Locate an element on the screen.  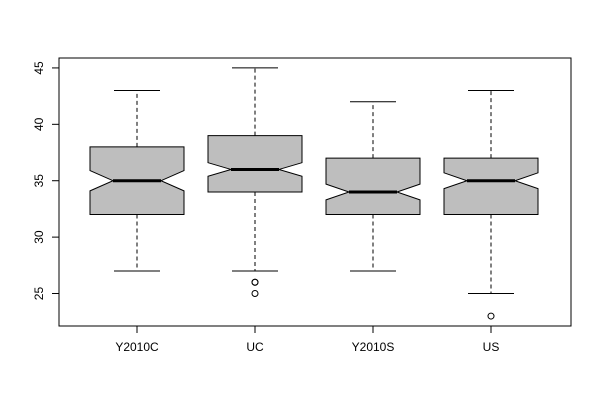
y-tick-label: 25 is located at coordinates (39, 294).